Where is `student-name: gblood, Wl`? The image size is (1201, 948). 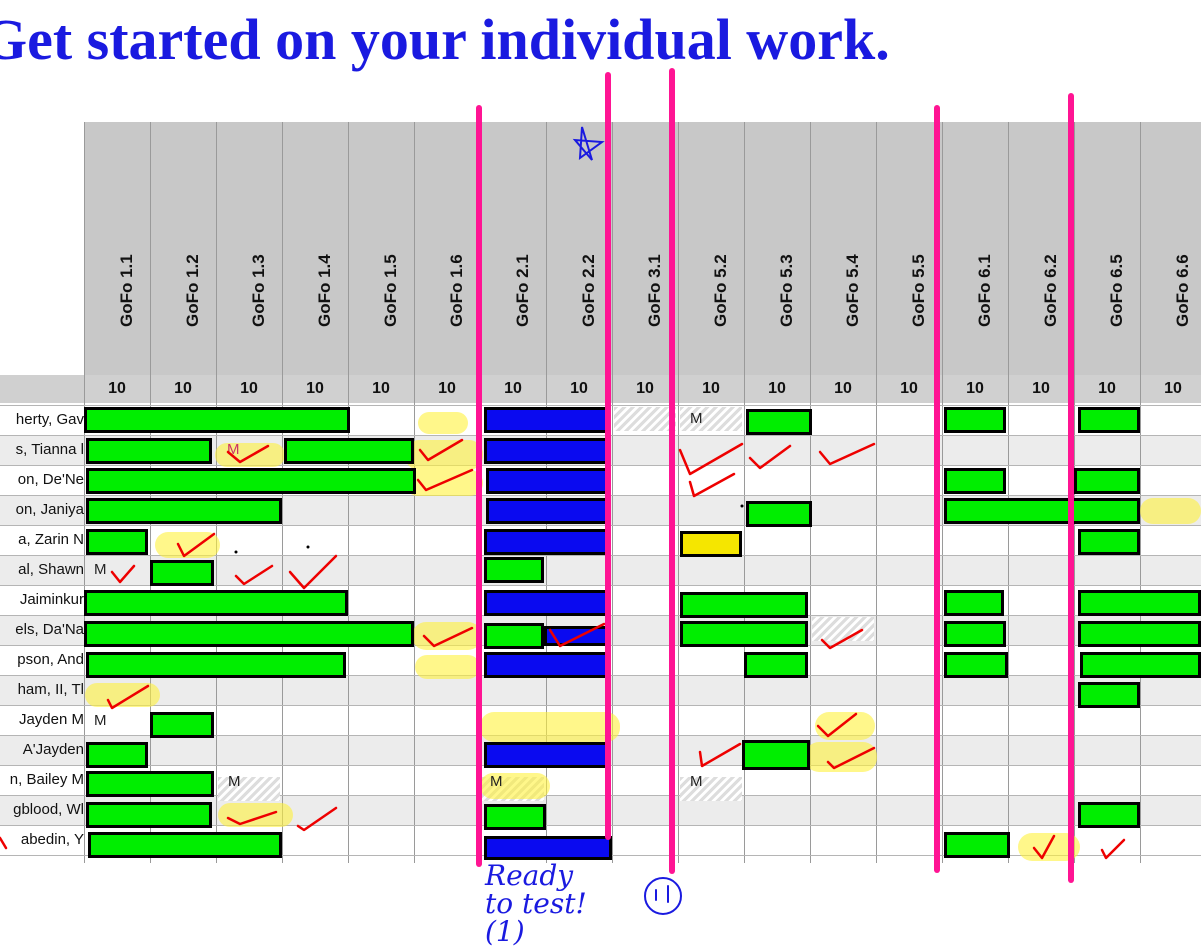 student-name: gblood, Wl is located at coordinates (48, 809).